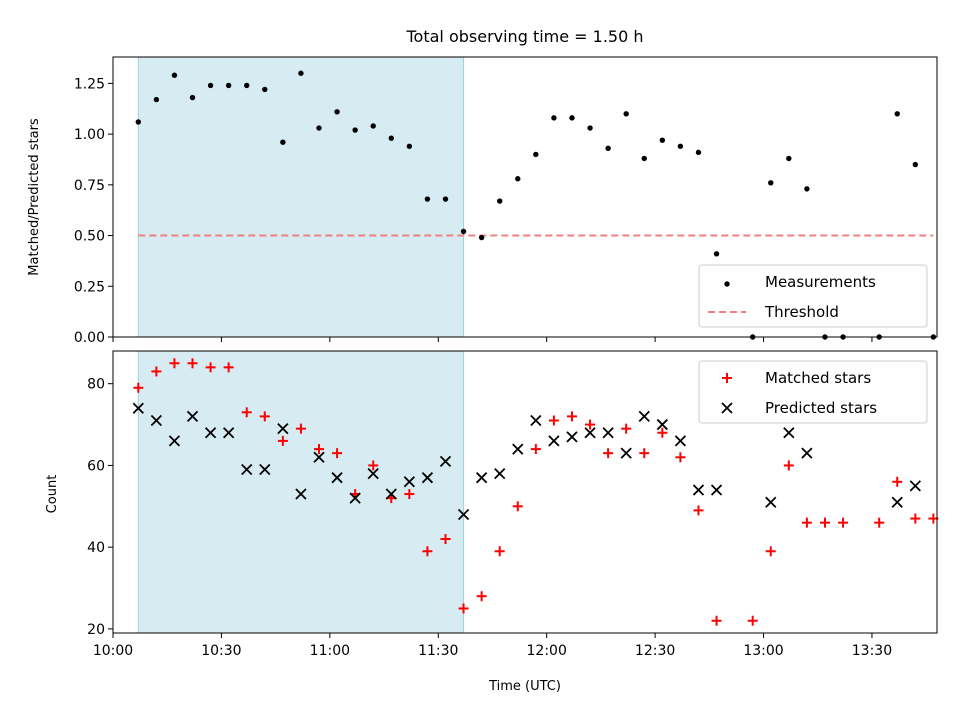 Image resolution: width=960 pixels, height=720 pixels. What do you see at coordinates (113, 651) in the screenshot?
I see `x-tick-label: 10:00` at bounding box center [113, 651].